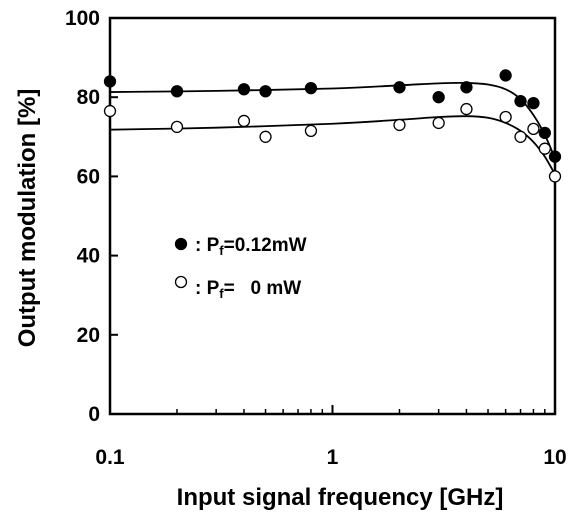 The image size is (571, 513). What do you see at coordinates (181, 282) in the screenshot?
I see `legend-marker-open` at bounding box center [181, 282].